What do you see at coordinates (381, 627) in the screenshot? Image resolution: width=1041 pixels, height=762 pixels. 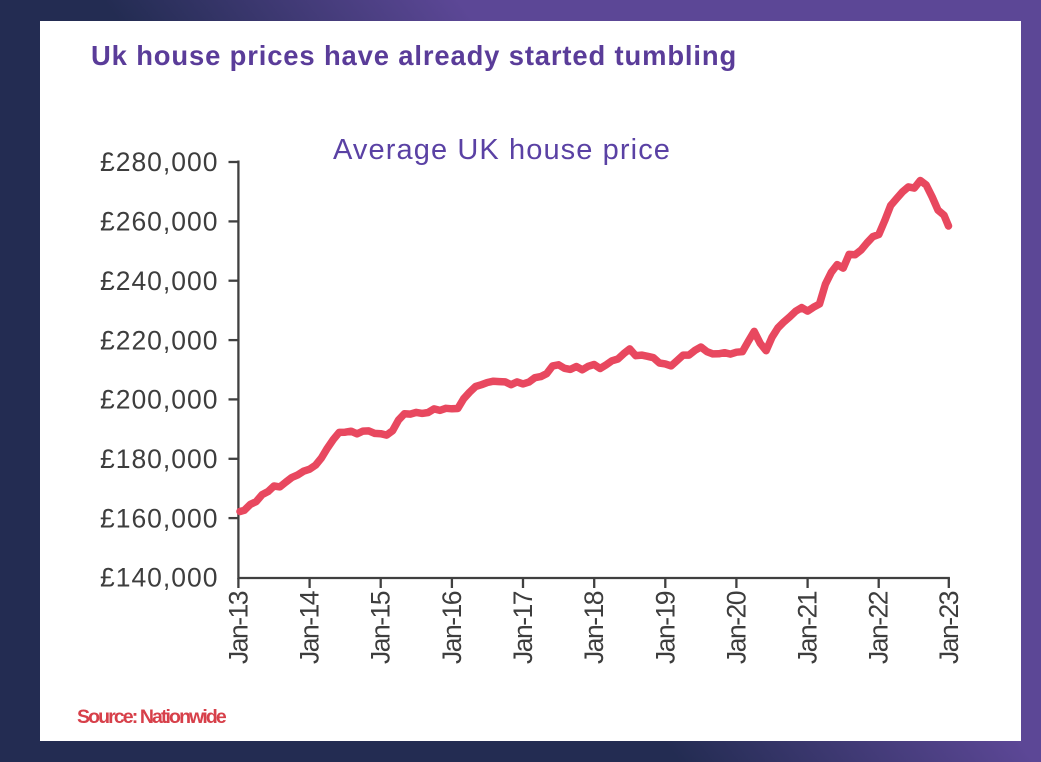 I see `svg-text: Jan-15` at bounding box center [381, 627].